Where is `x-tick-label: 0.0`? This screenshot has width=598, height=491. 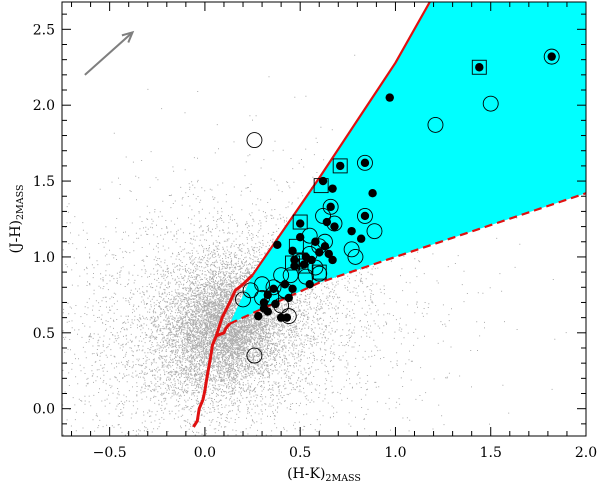
x-tick-label: 0.0 is located at coordinates (205, 453).